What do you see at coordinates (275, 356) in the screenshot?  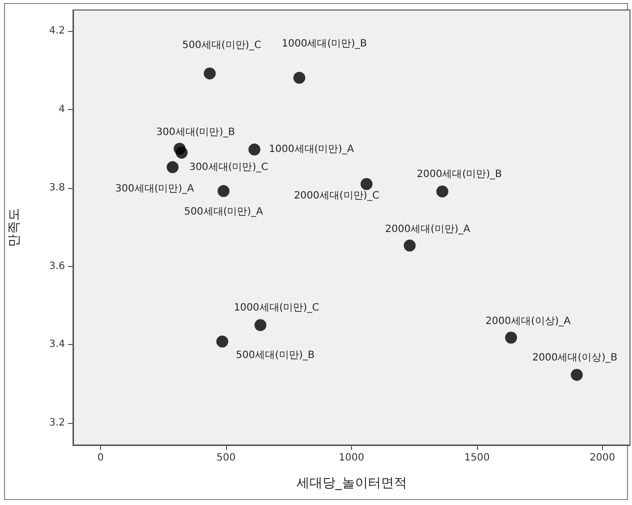 I see `annotation: 500세대(미만)_B` at bounding box center [275, 356].